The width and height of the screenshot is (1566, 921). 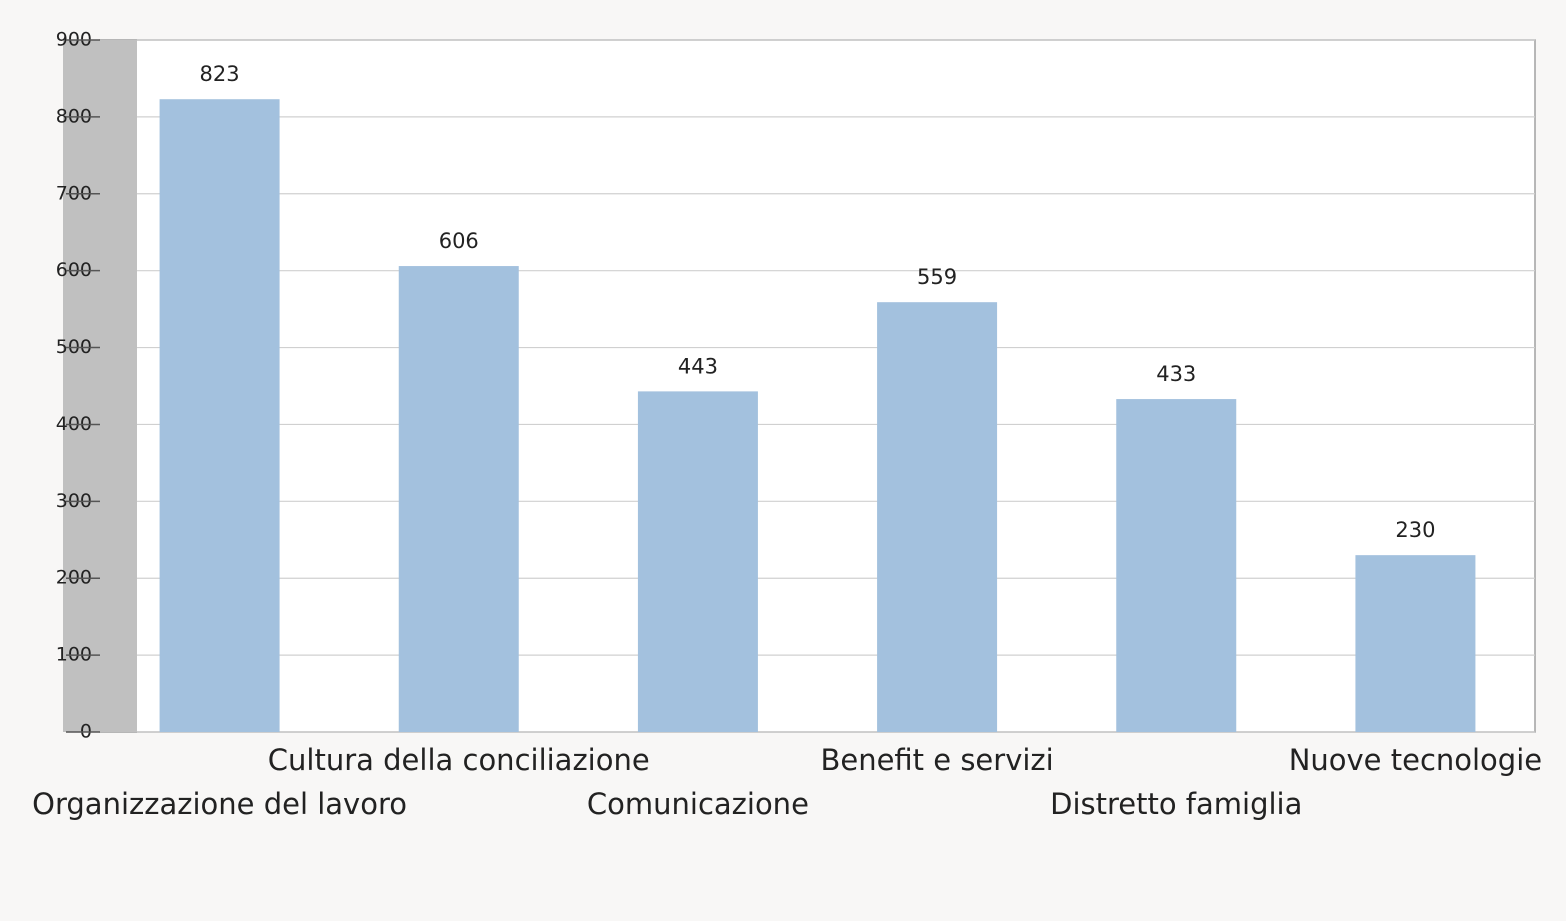 What do you see at coordinates (1176, 374) in the screenshot?
I see `data-label: 433` at bounding box center [1176, 374].